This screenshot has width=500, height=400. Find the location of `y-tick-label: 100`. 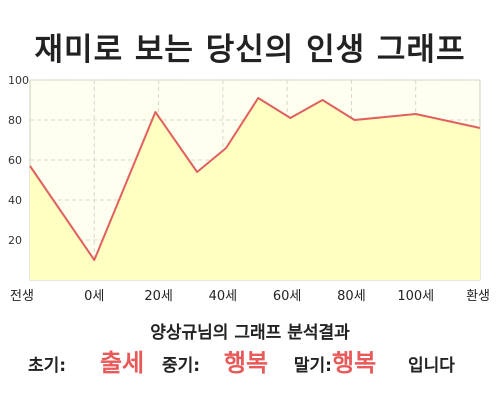

y-tick-label: 100 is located at coordinates (18, 80).